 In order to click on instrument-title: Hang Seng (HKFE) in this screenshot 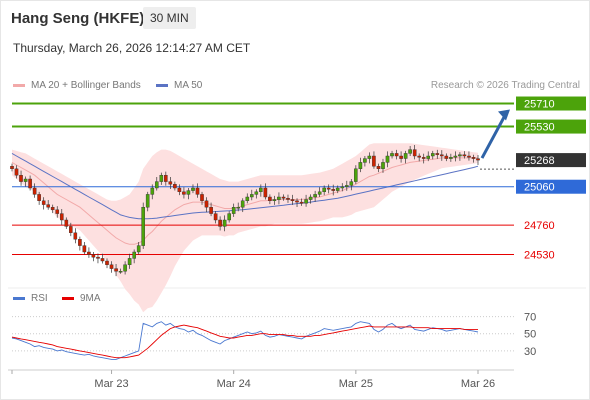, I will do `click(78, 18)`.